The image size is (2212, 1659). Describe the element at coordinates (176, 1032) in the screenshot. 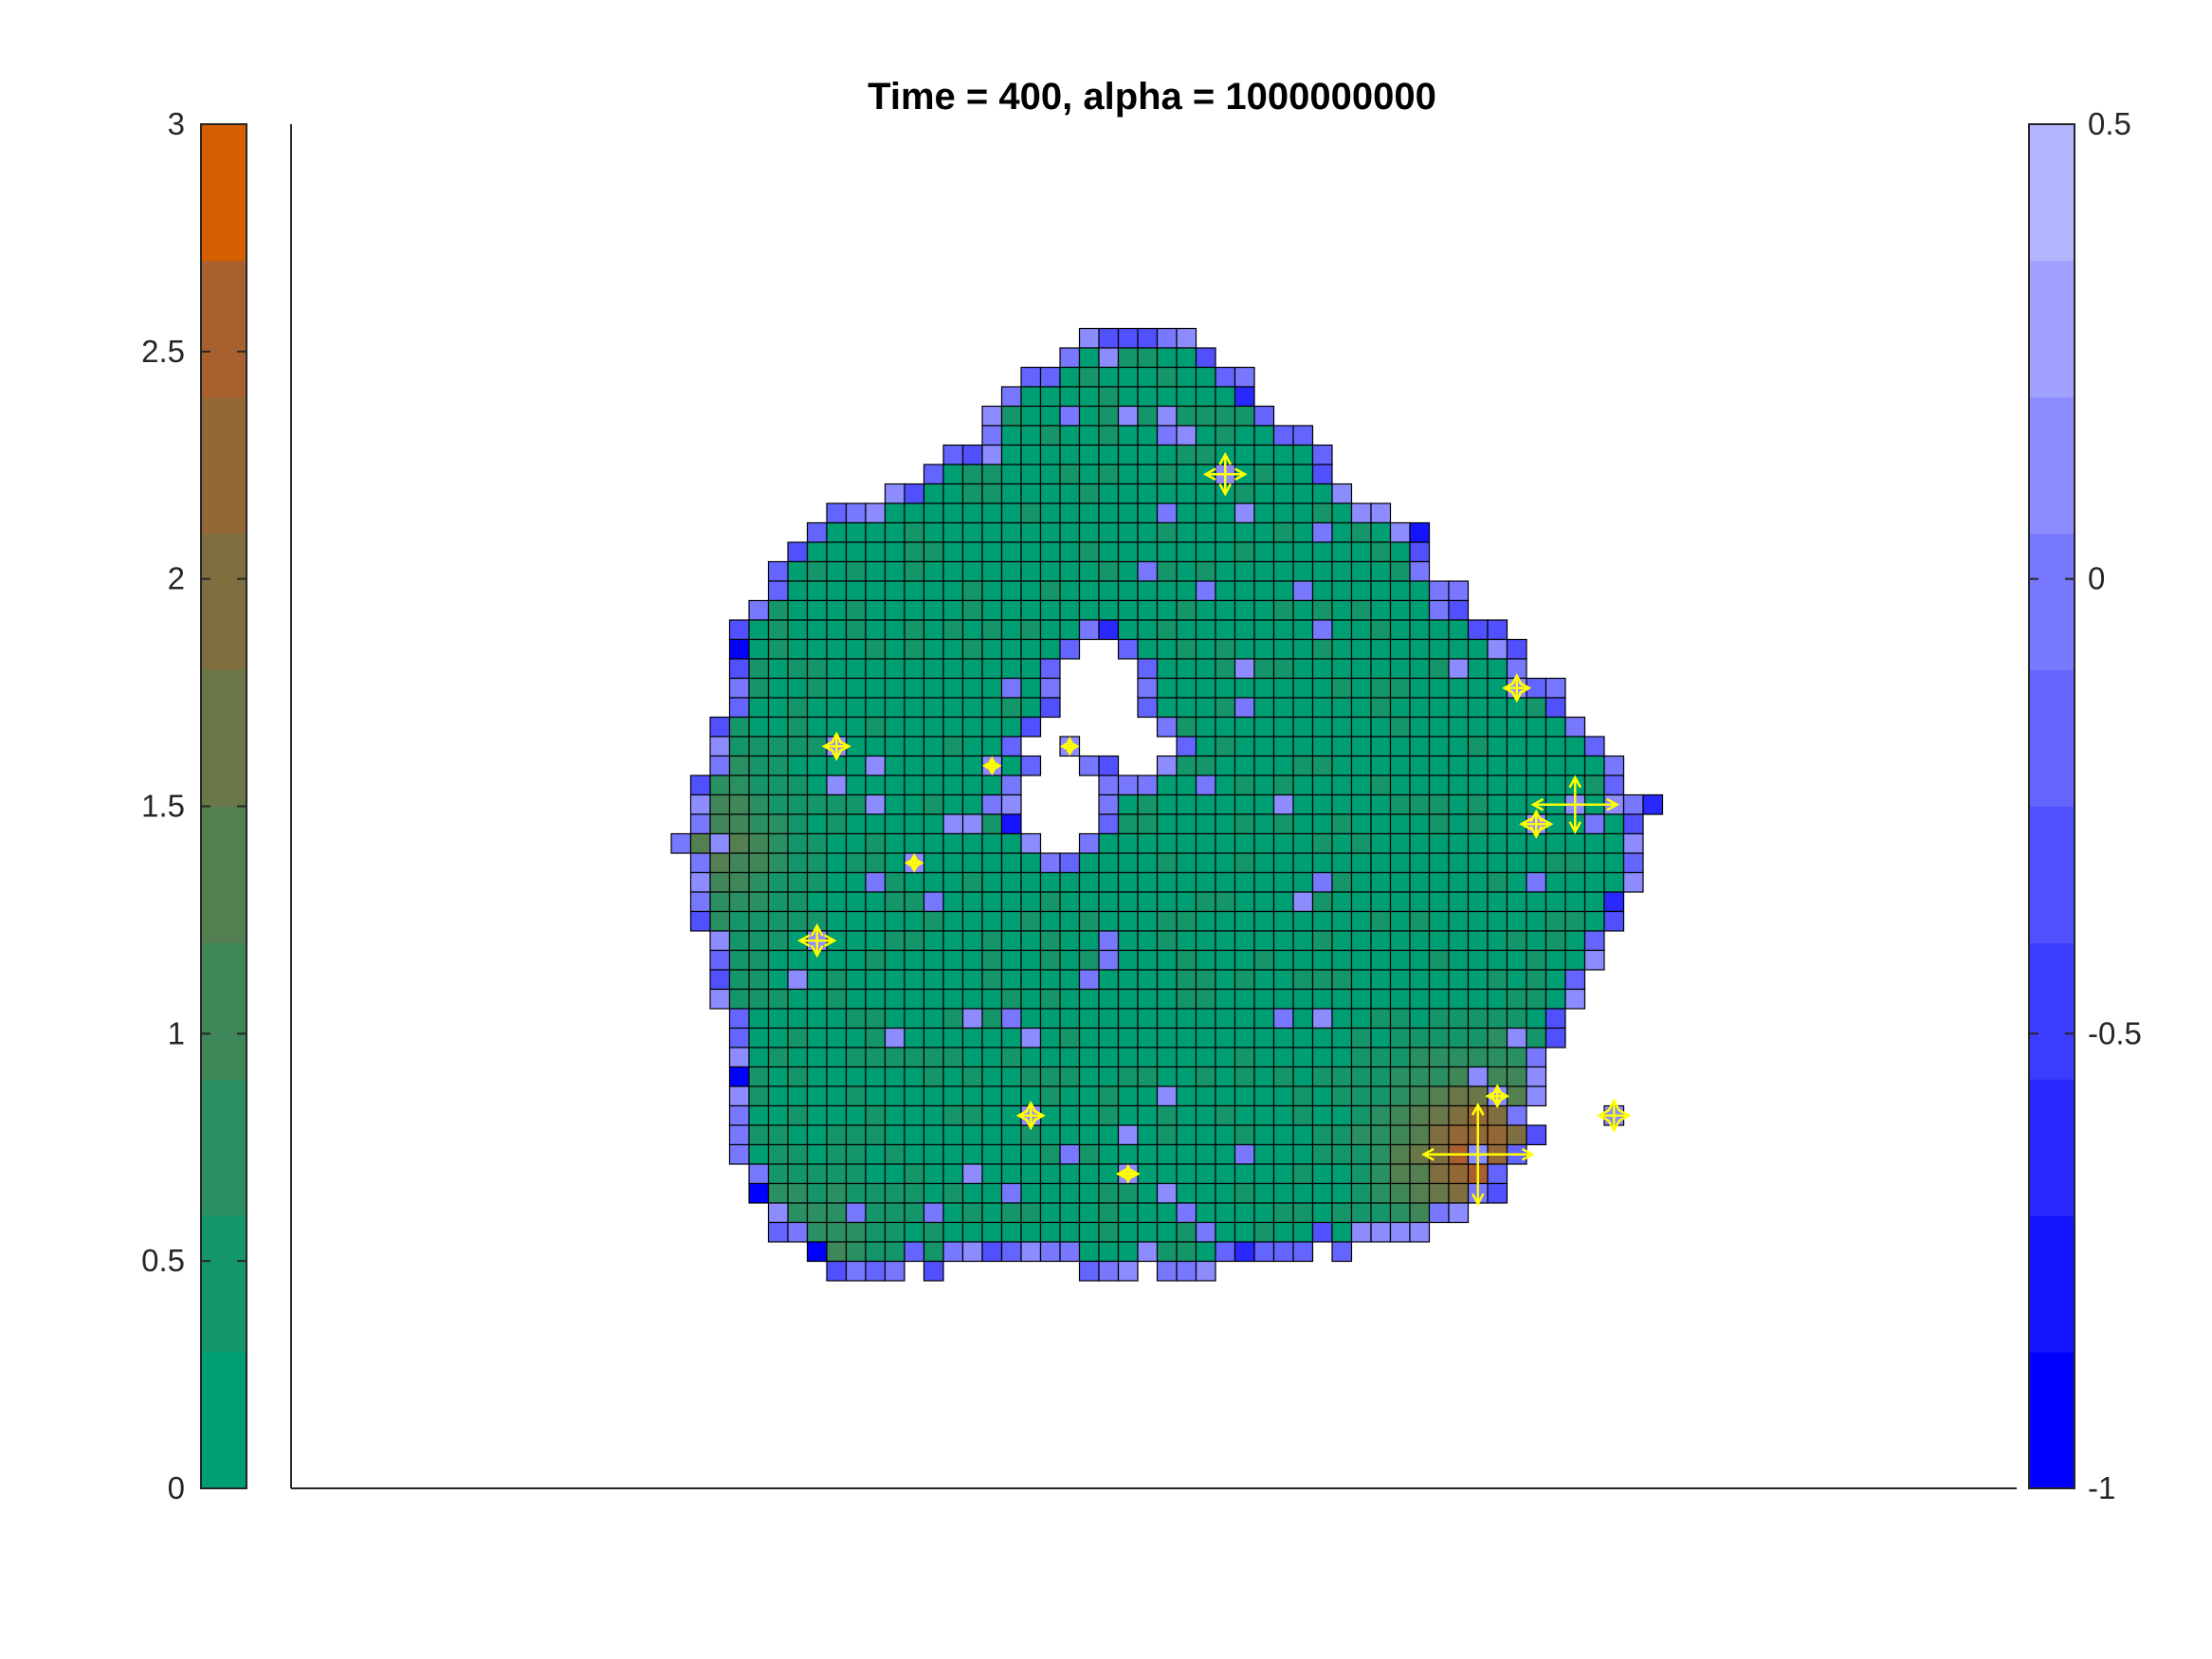

I see `left-colorbar-tick-label: 1` at that location.